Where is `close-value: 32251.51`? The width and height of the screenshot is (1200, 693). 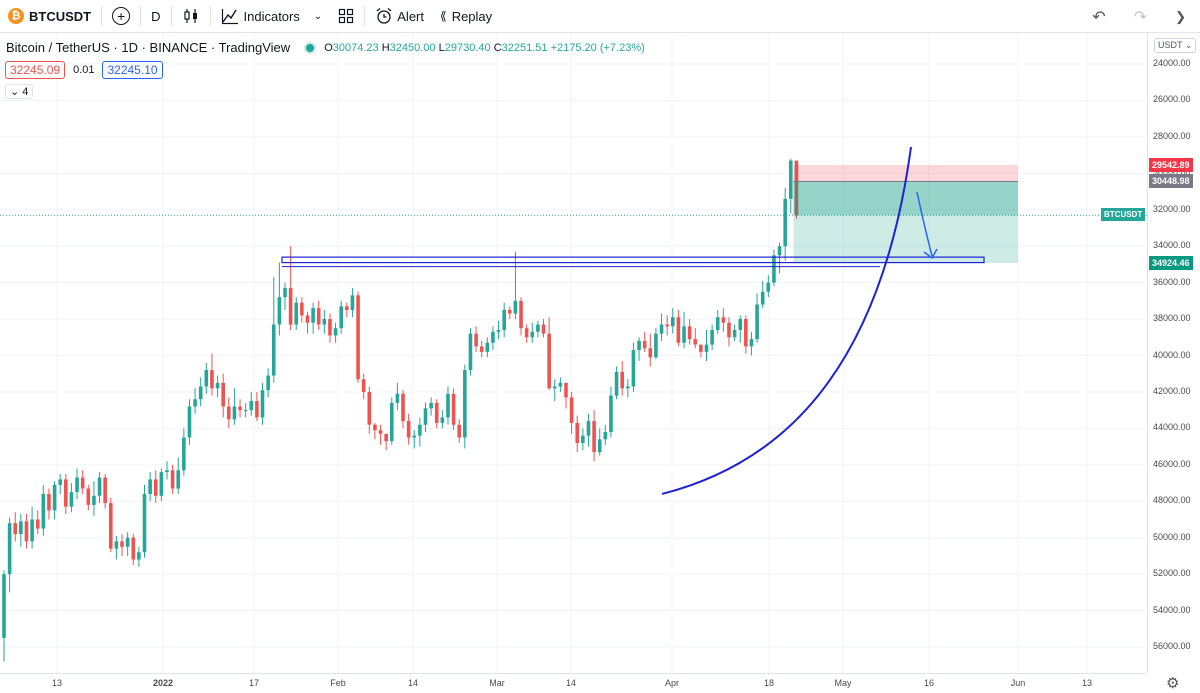 close-value: 32251.51 is located at coordinates (524, 47).